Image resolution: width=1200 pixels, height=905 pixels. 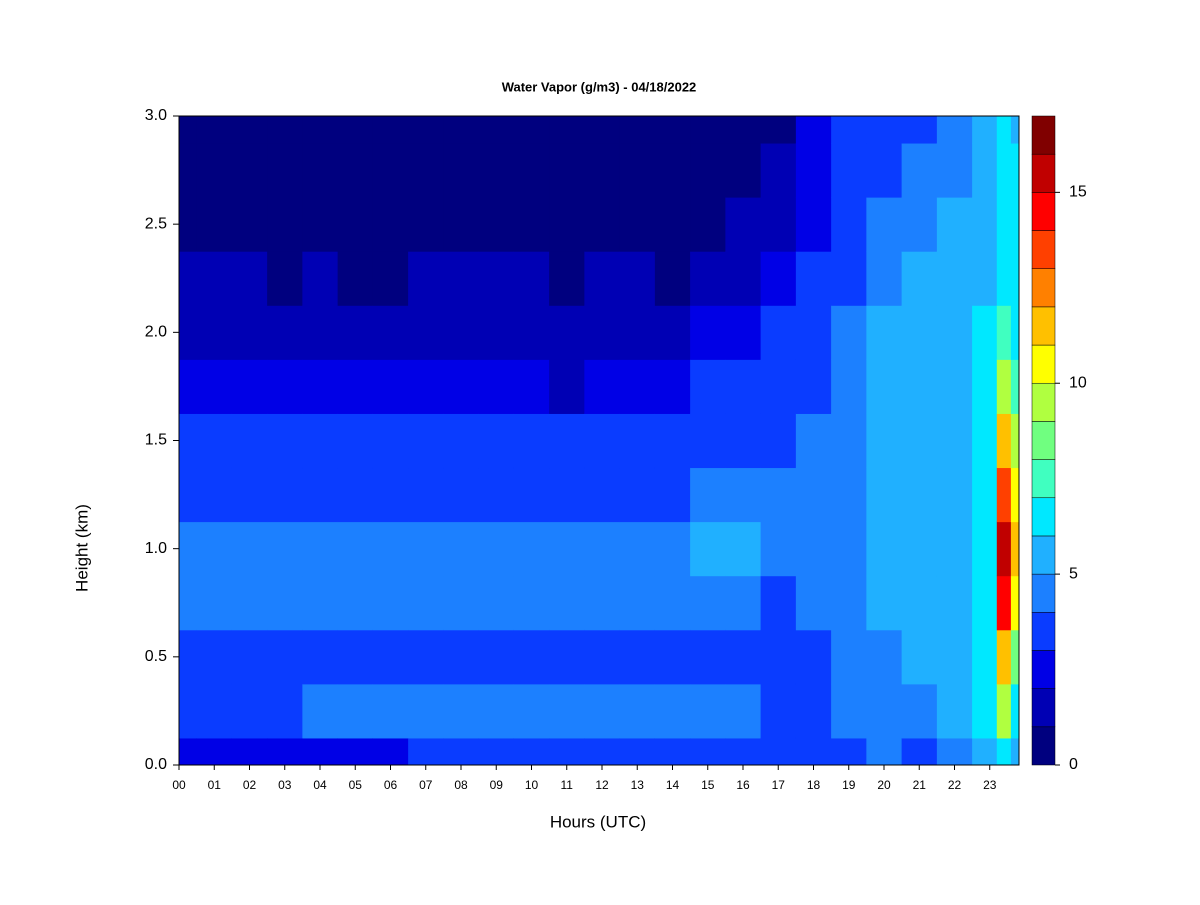 What do you see at coordinates (598, 821) in the screenshot?
I see `x-axis-label: Hours (UTC)` at bounding box center [598, 821].